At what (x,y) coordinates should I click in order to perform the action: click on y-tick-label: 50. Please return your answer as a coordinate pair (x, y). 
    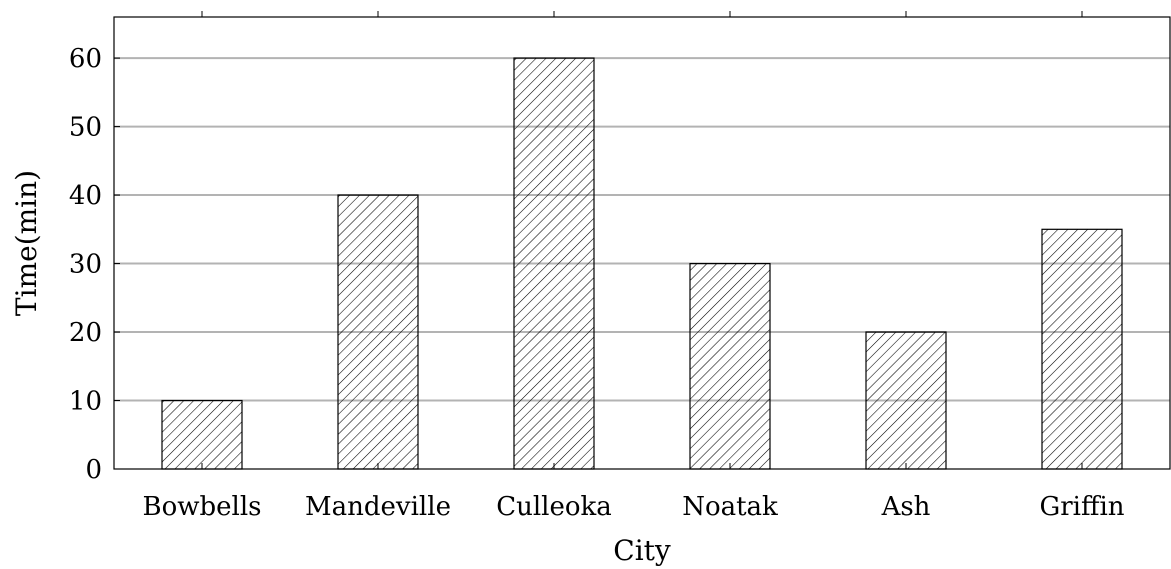
    Looking at the image, I should click on (85, 128).